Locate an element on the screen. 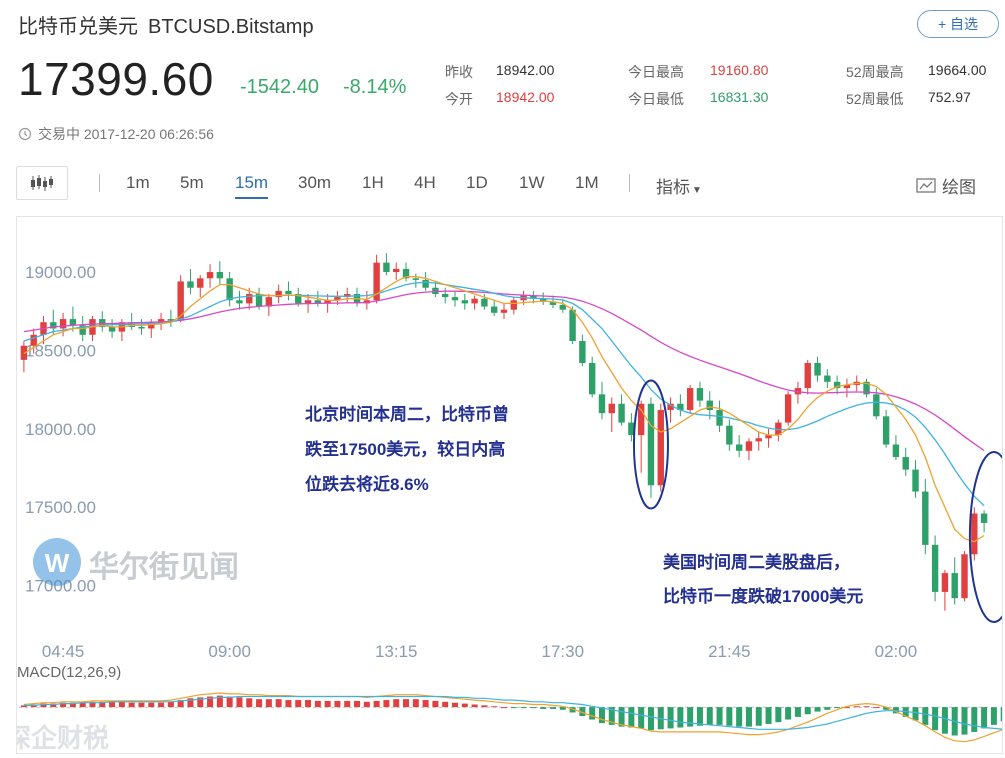  macd-dif-line is located at coordinates (513, 717).